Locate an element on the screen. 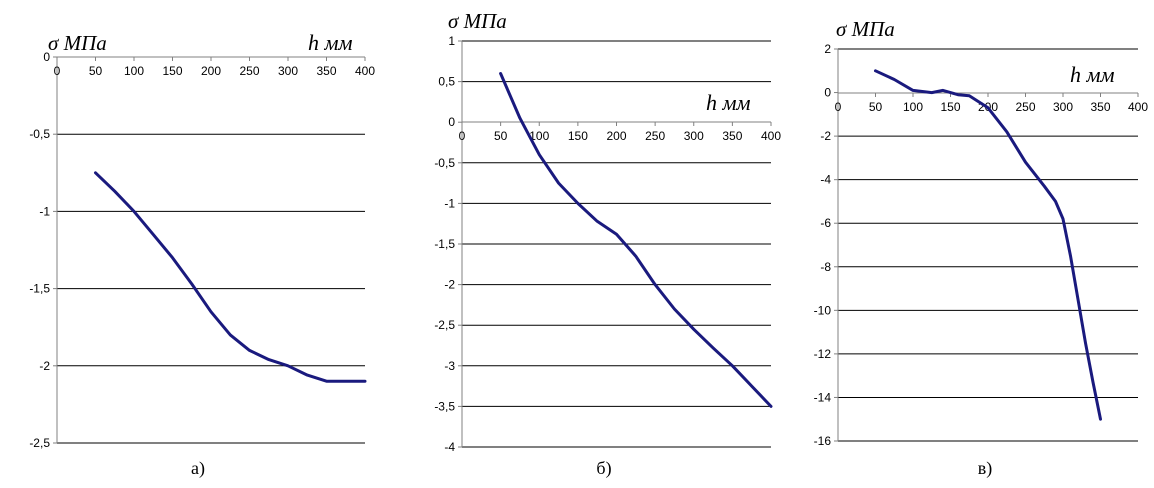 Image resolution: width=1154 pixels, height=488 pixels. y-tick-label: 2 is located at coordinates (827, 49).